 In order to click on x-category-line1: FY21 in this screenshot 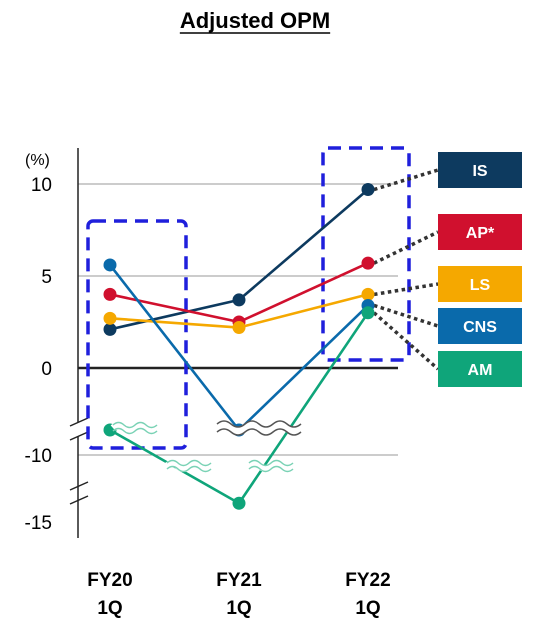, I will do `click(239, 580)`.